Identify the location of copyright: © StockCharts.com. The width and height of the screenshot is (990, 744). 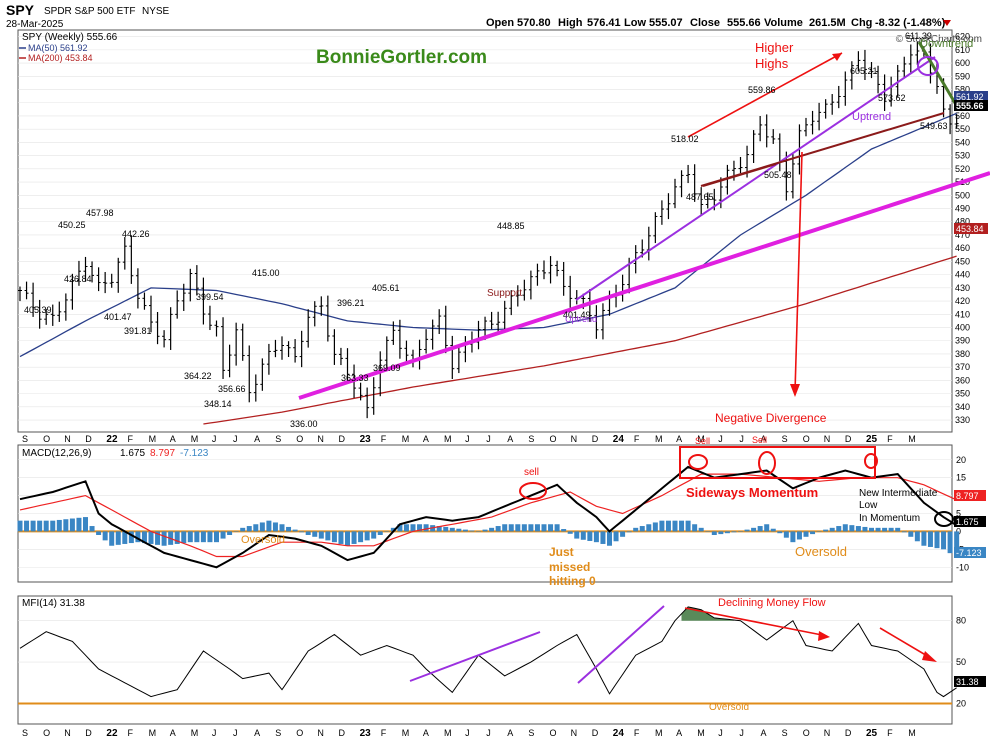
(939, 39).